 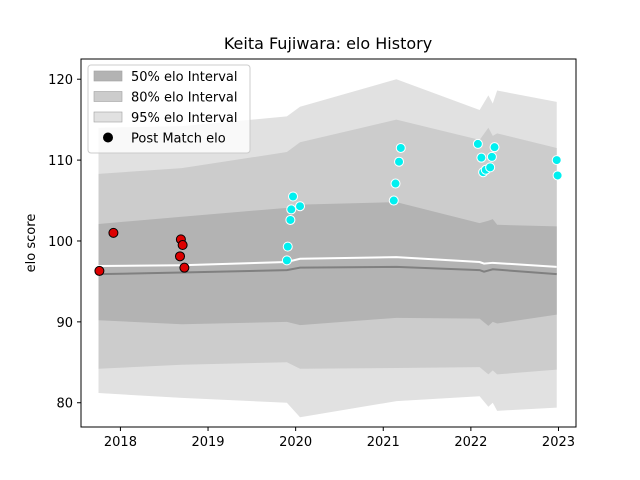 What do you see at coordinates (60, 161) in the screenshot?
I see `y-tick-label: 110` at bounding box center [60, 161].